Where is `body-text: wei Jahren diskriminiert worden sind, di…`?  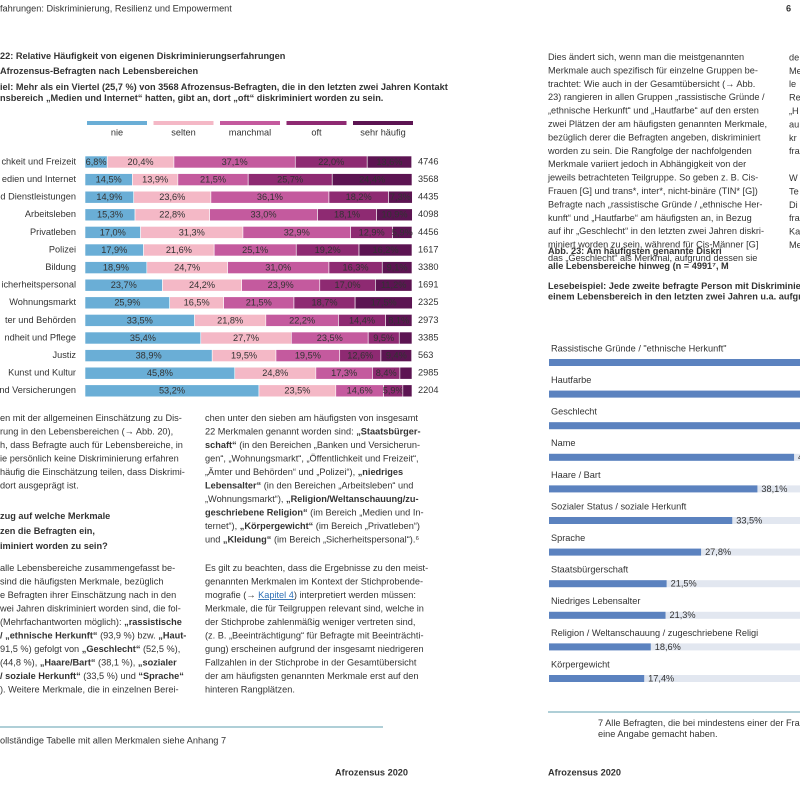
body-text: wei Jahren diskriminiert worden sind, di… is located at coordinates (90, 609).